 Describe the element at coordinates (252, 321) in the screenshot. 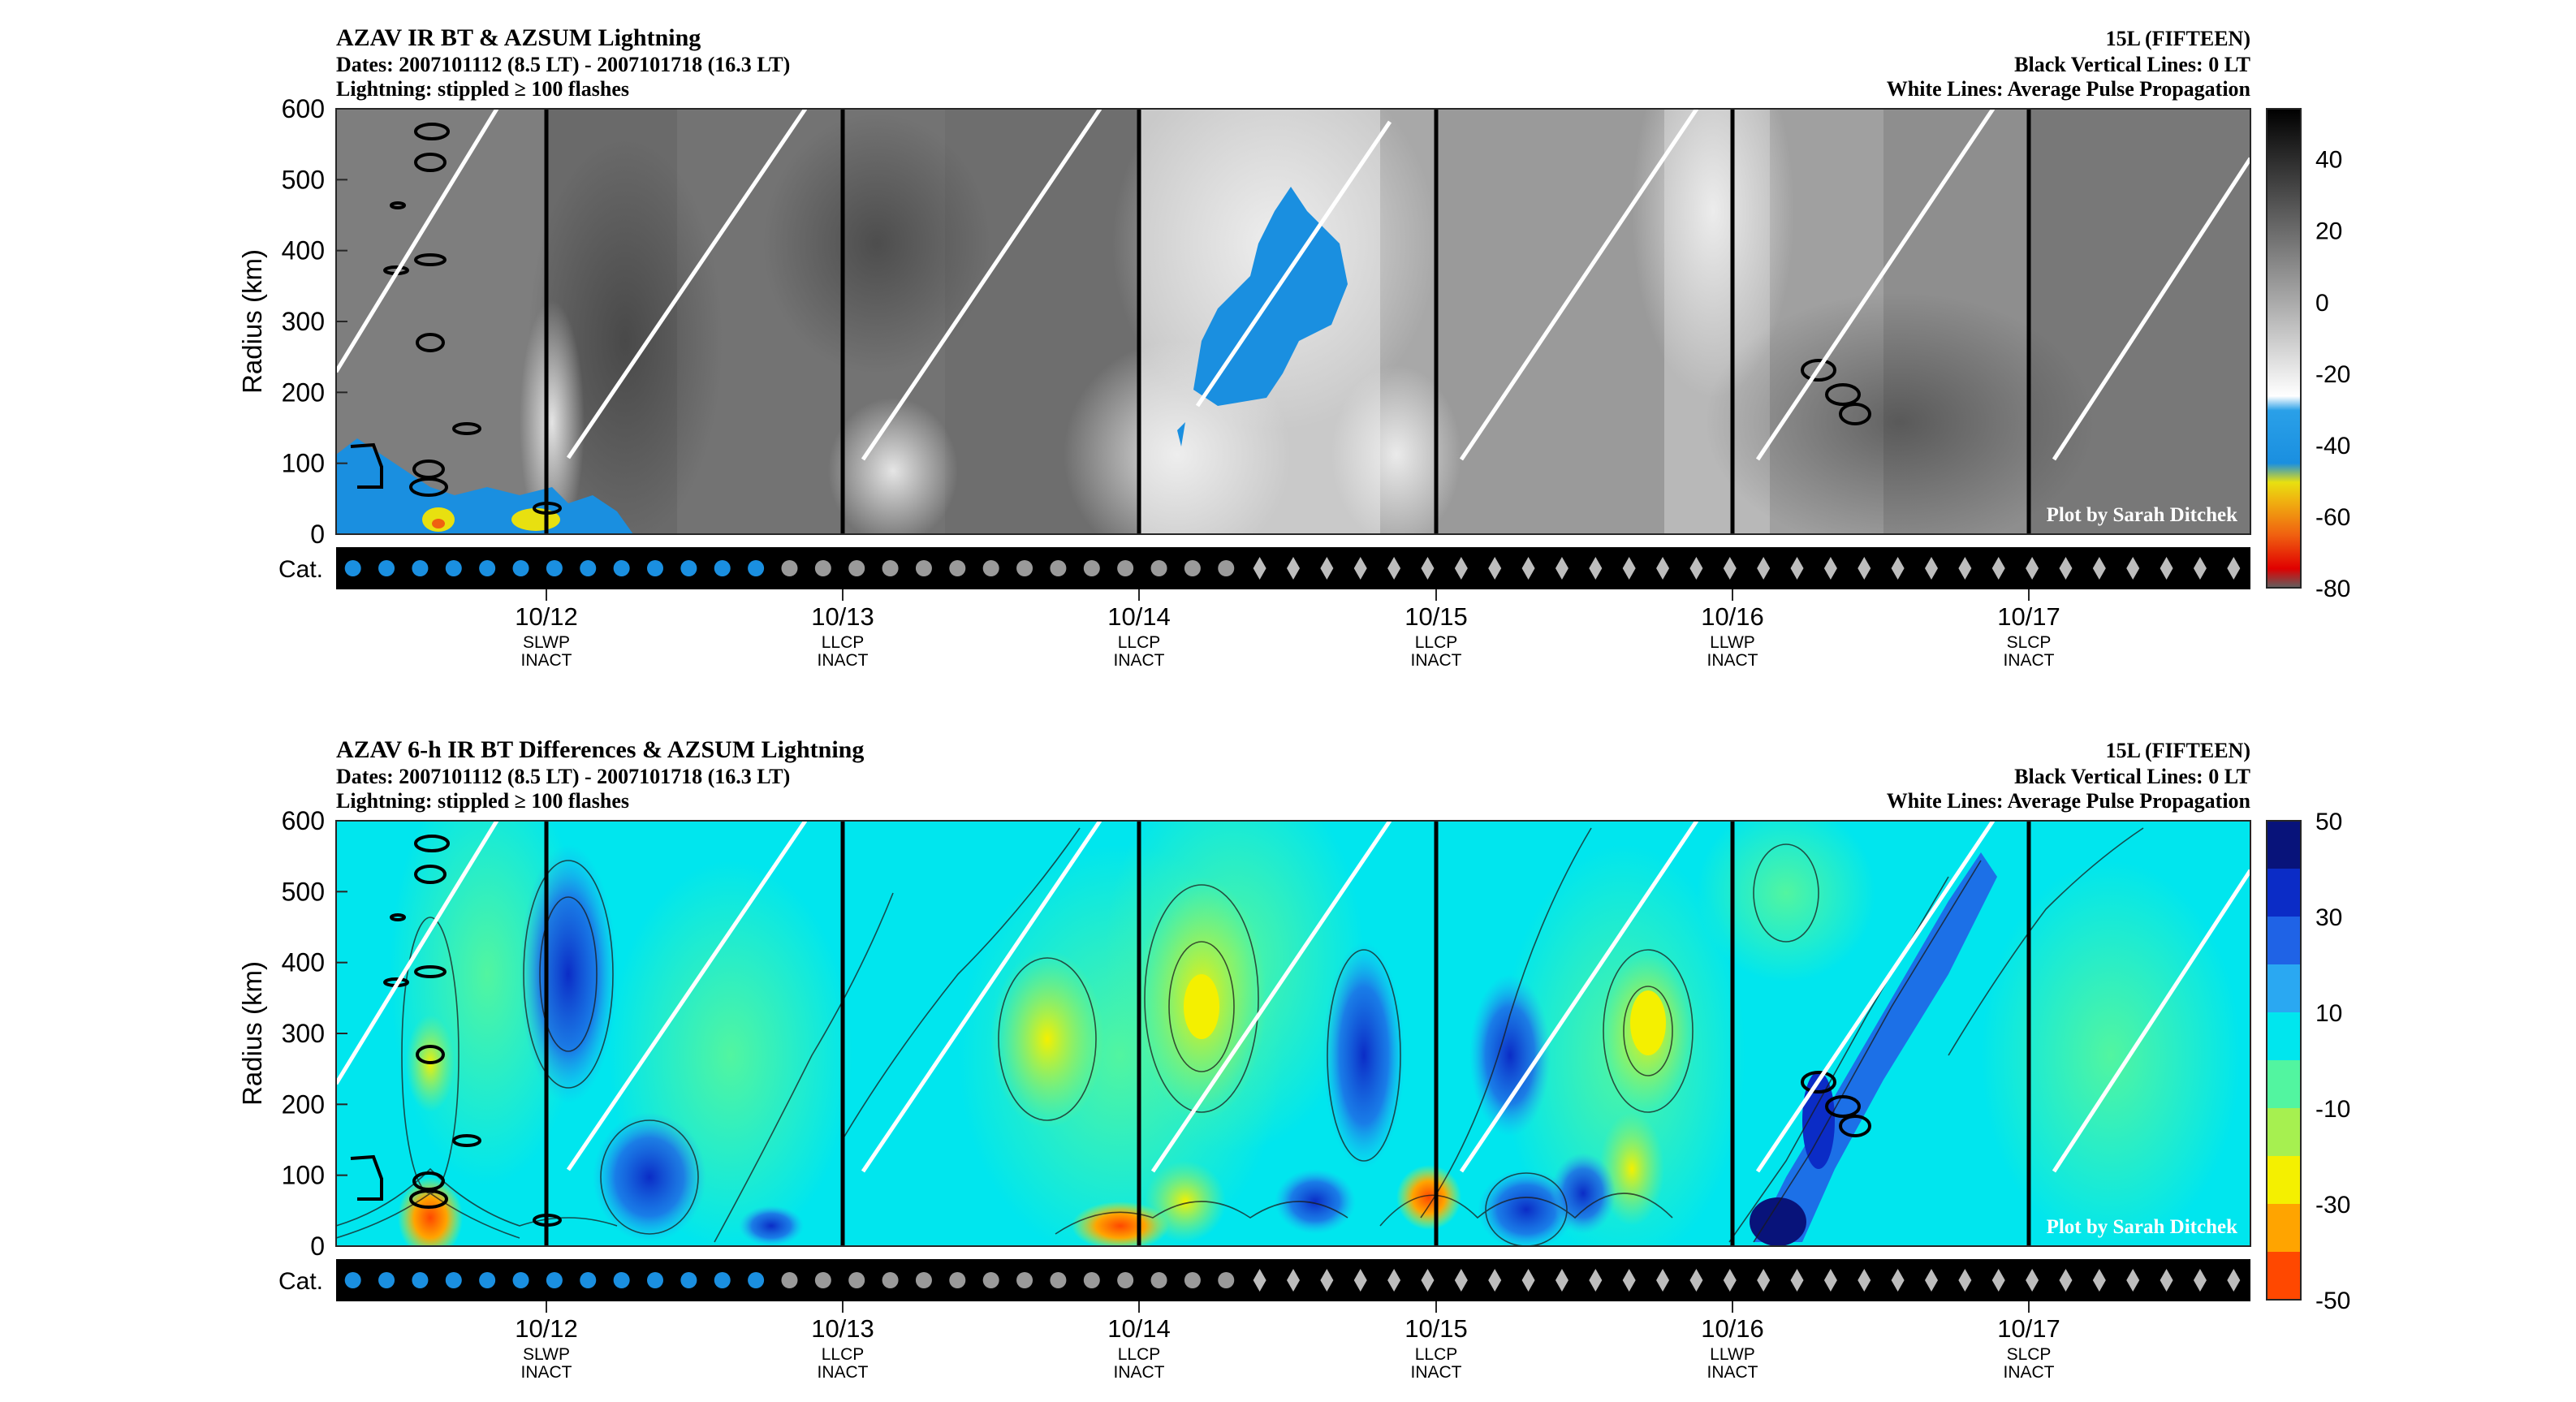

I see `panel1-y-axis-label: Radius (km)` at that location.